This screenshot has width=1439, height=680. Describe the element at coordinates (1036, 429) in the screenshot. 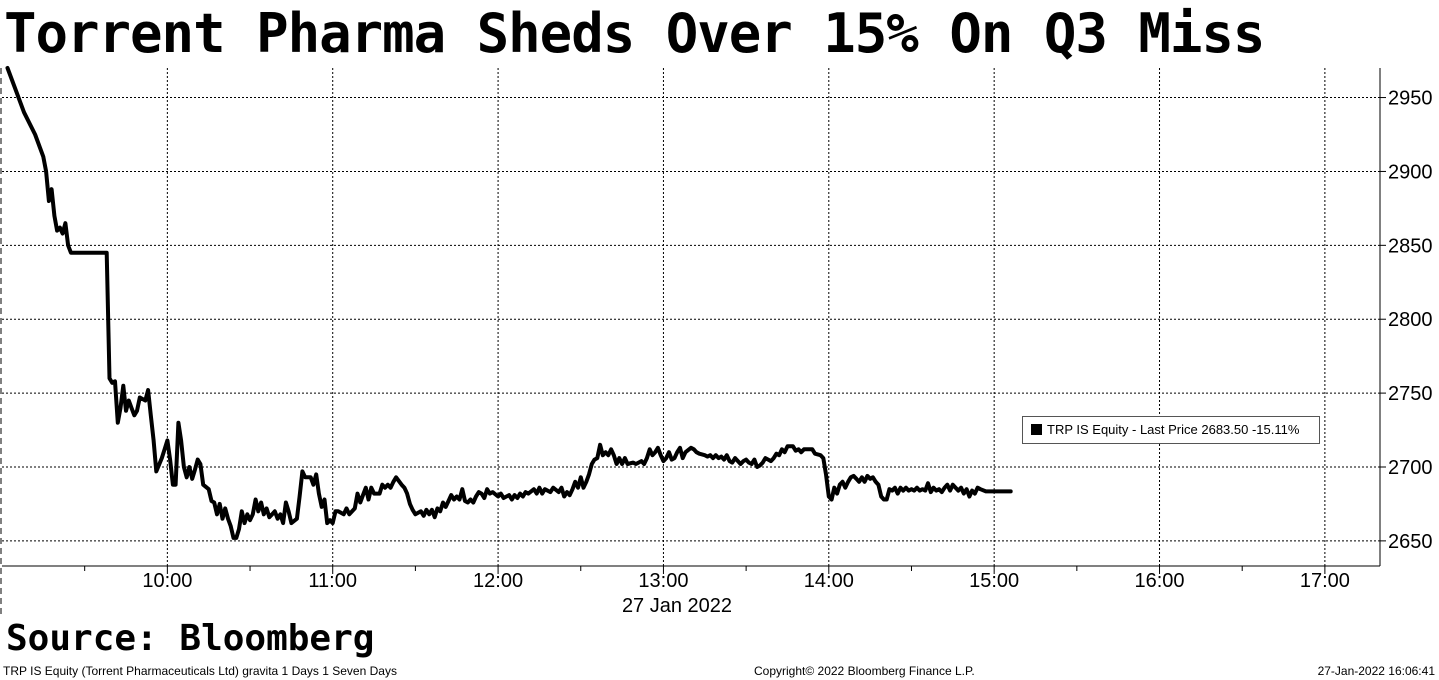

I see `legend-swatch-icon` at that location.